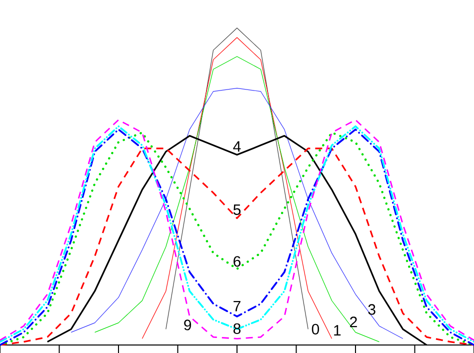  I want to click on series-label: 0, so click(316, 329).